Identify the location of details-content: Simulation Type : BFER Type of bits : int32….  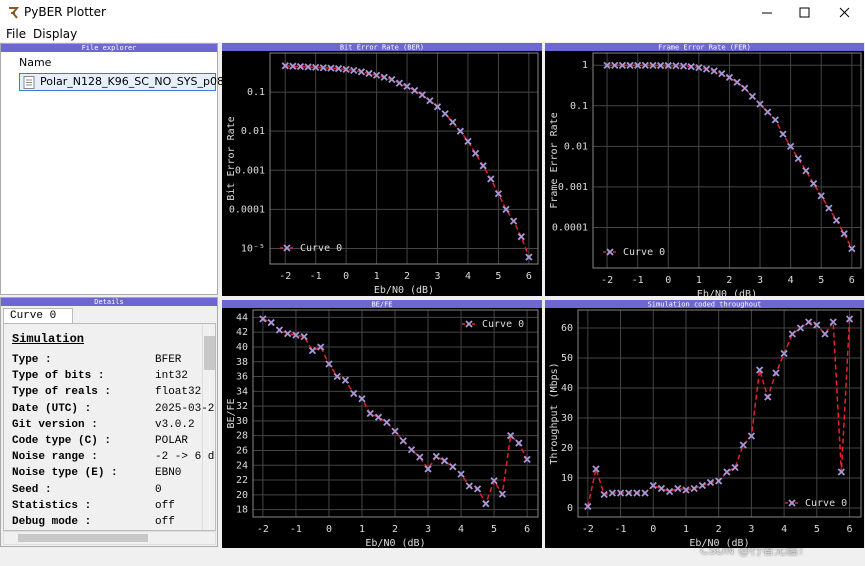
(109, 427).